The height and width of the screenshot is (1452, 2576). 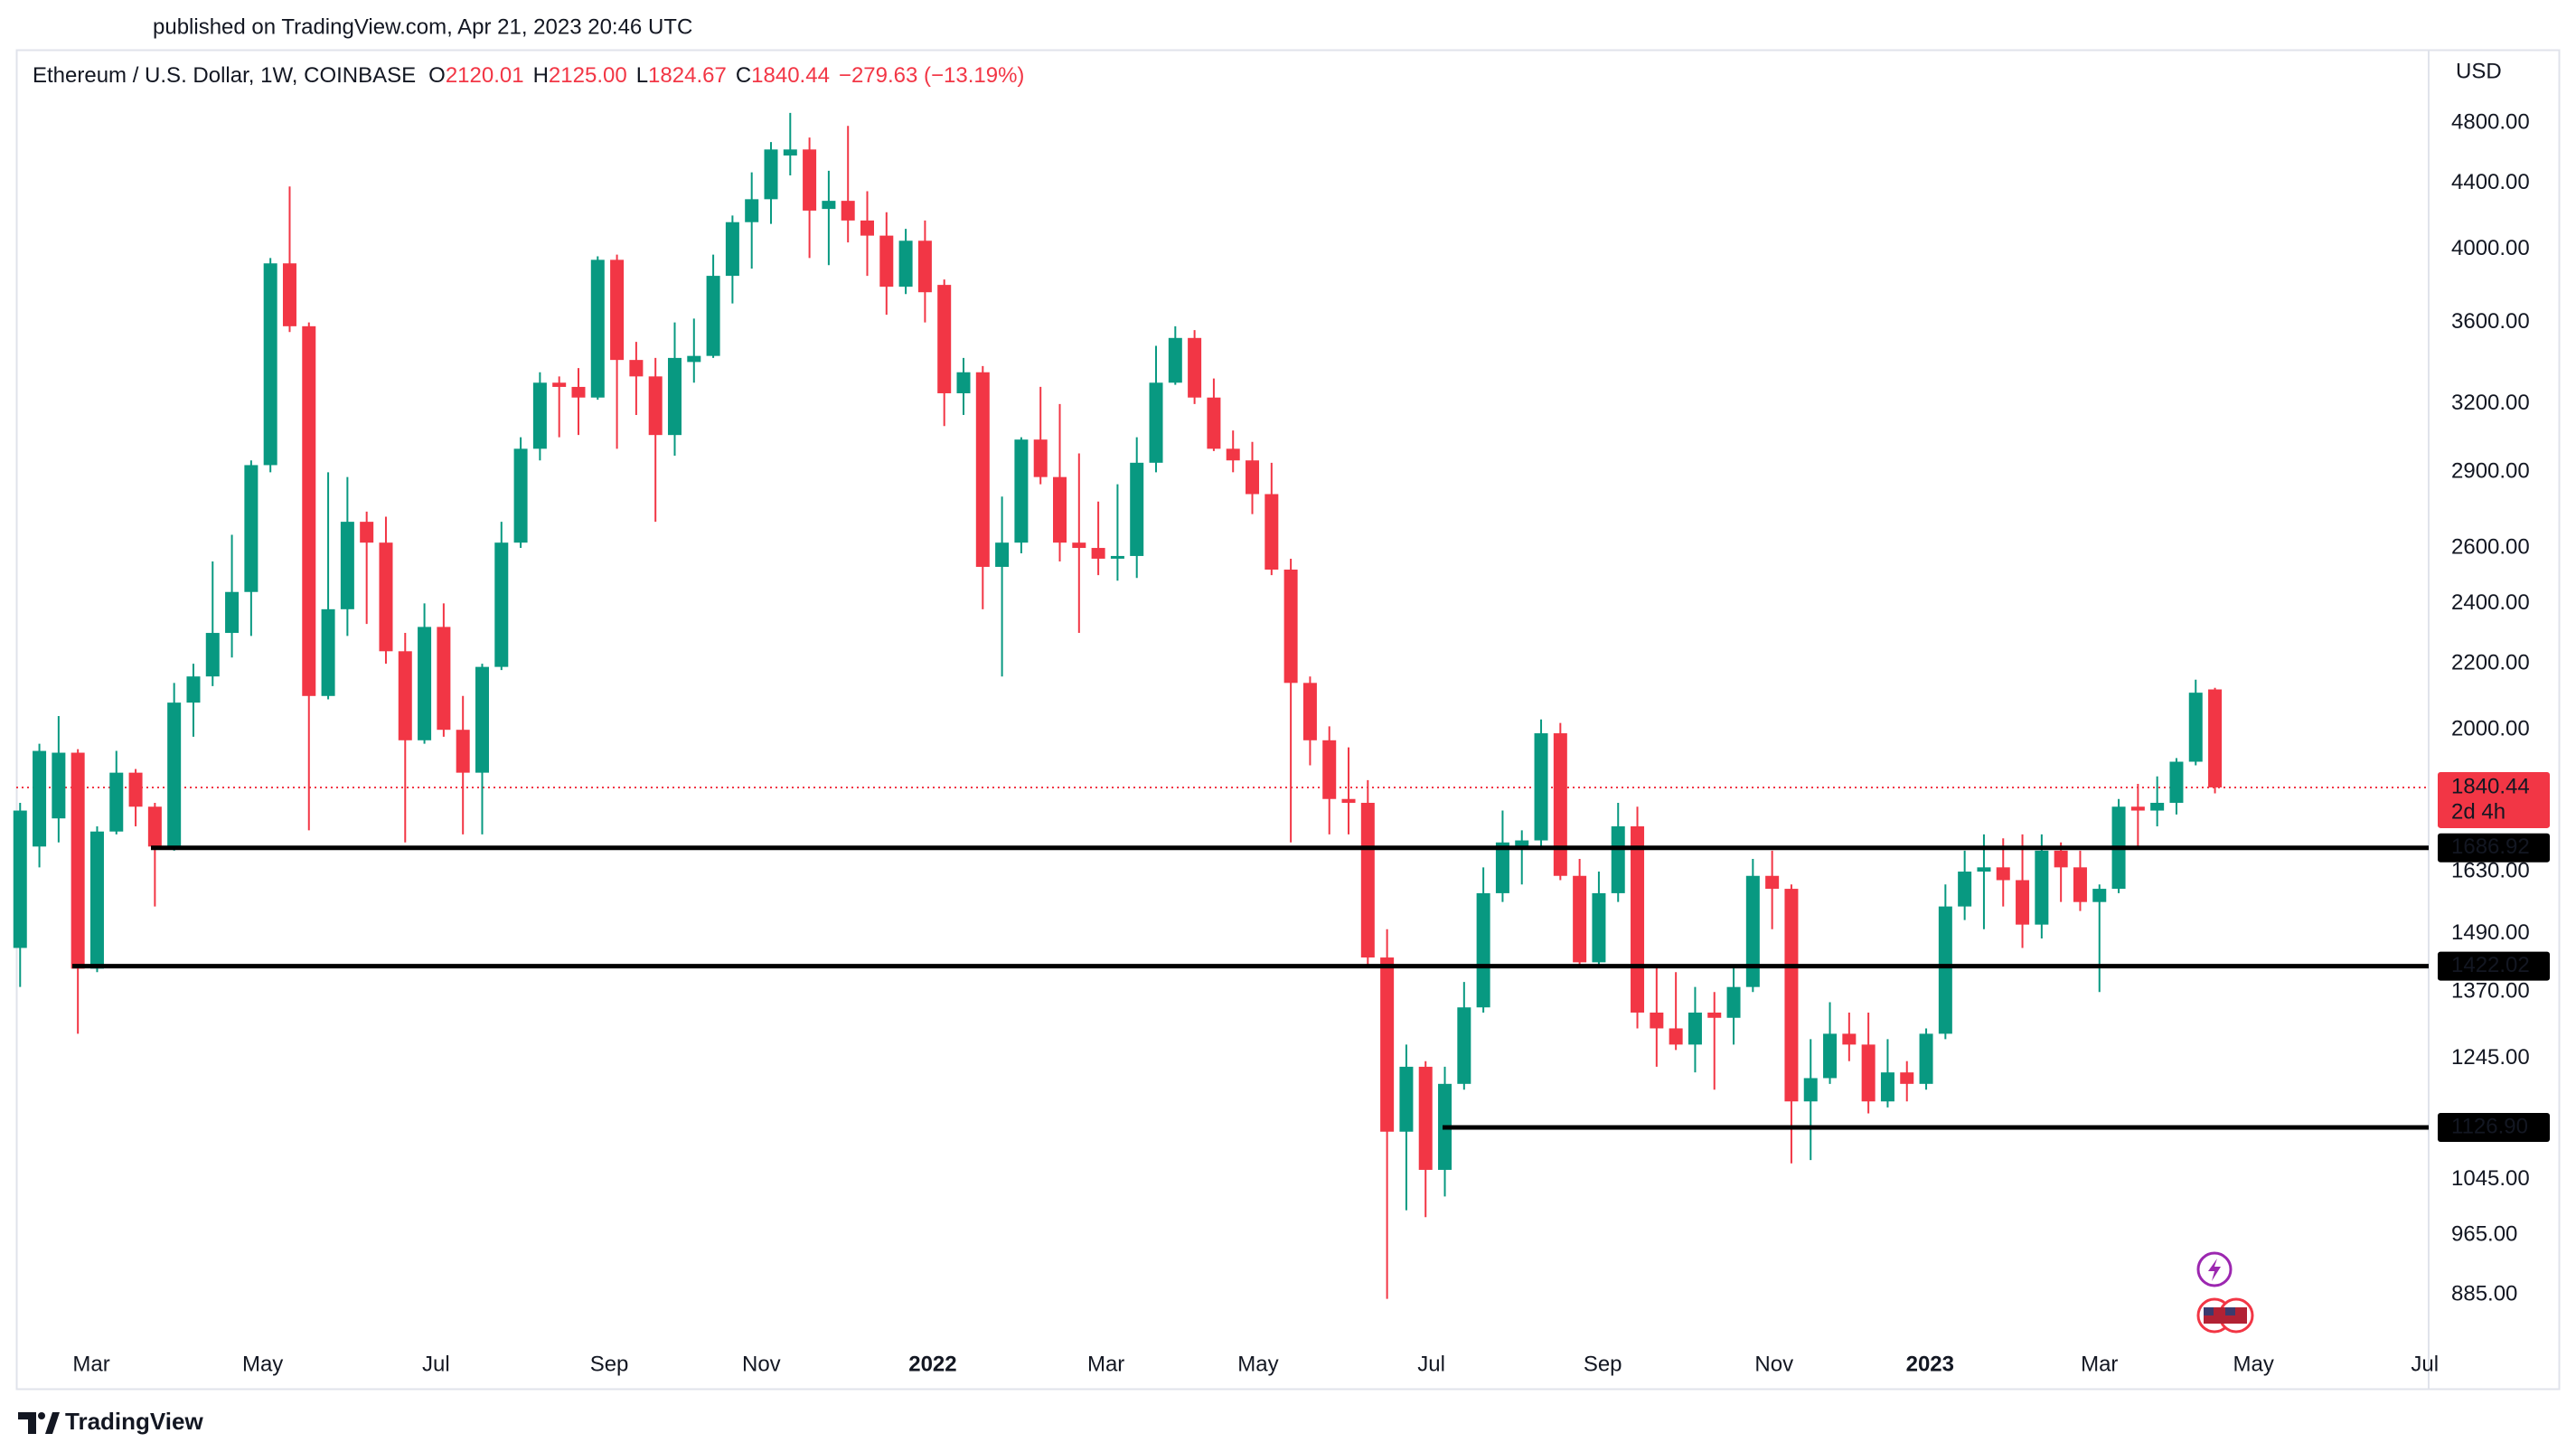 I want to click on event-icons, so click(x=2225, y=1292).